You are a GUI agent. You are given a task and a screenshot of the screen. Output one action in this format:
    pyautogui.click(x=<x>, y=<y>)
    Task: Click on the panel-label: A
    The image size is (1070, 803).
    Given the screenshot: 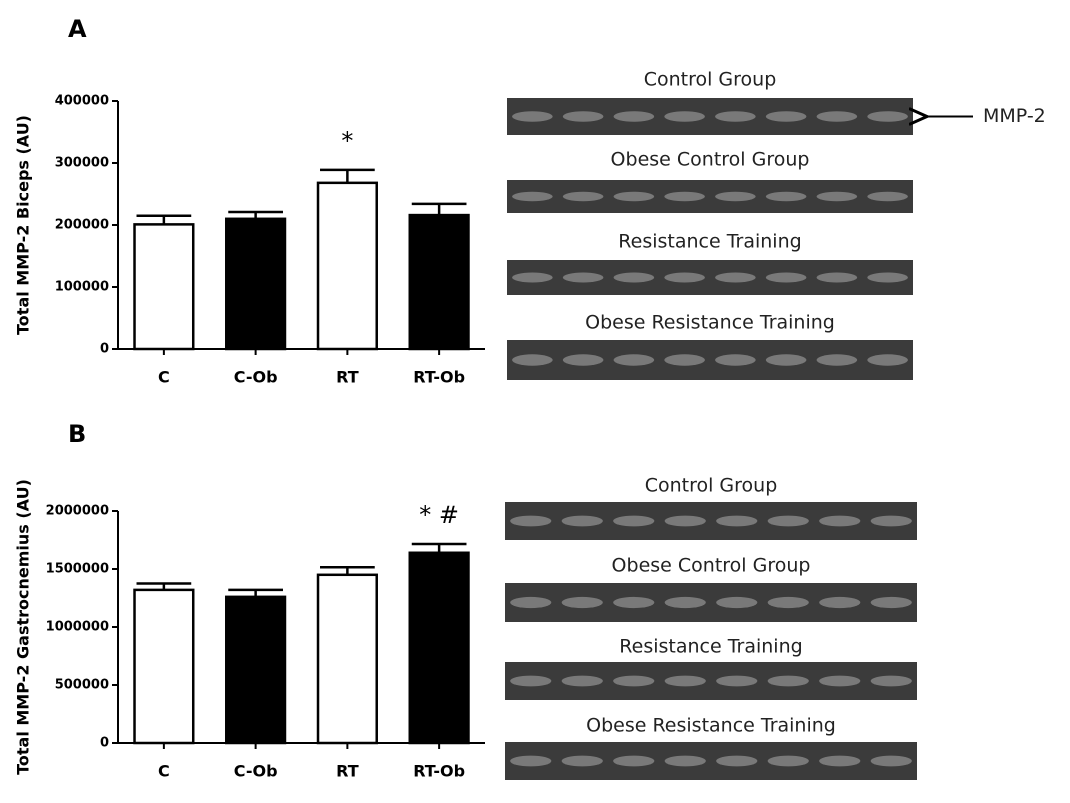 What is the action you would take?
    pyautogui.click(x=77, y=29)
    